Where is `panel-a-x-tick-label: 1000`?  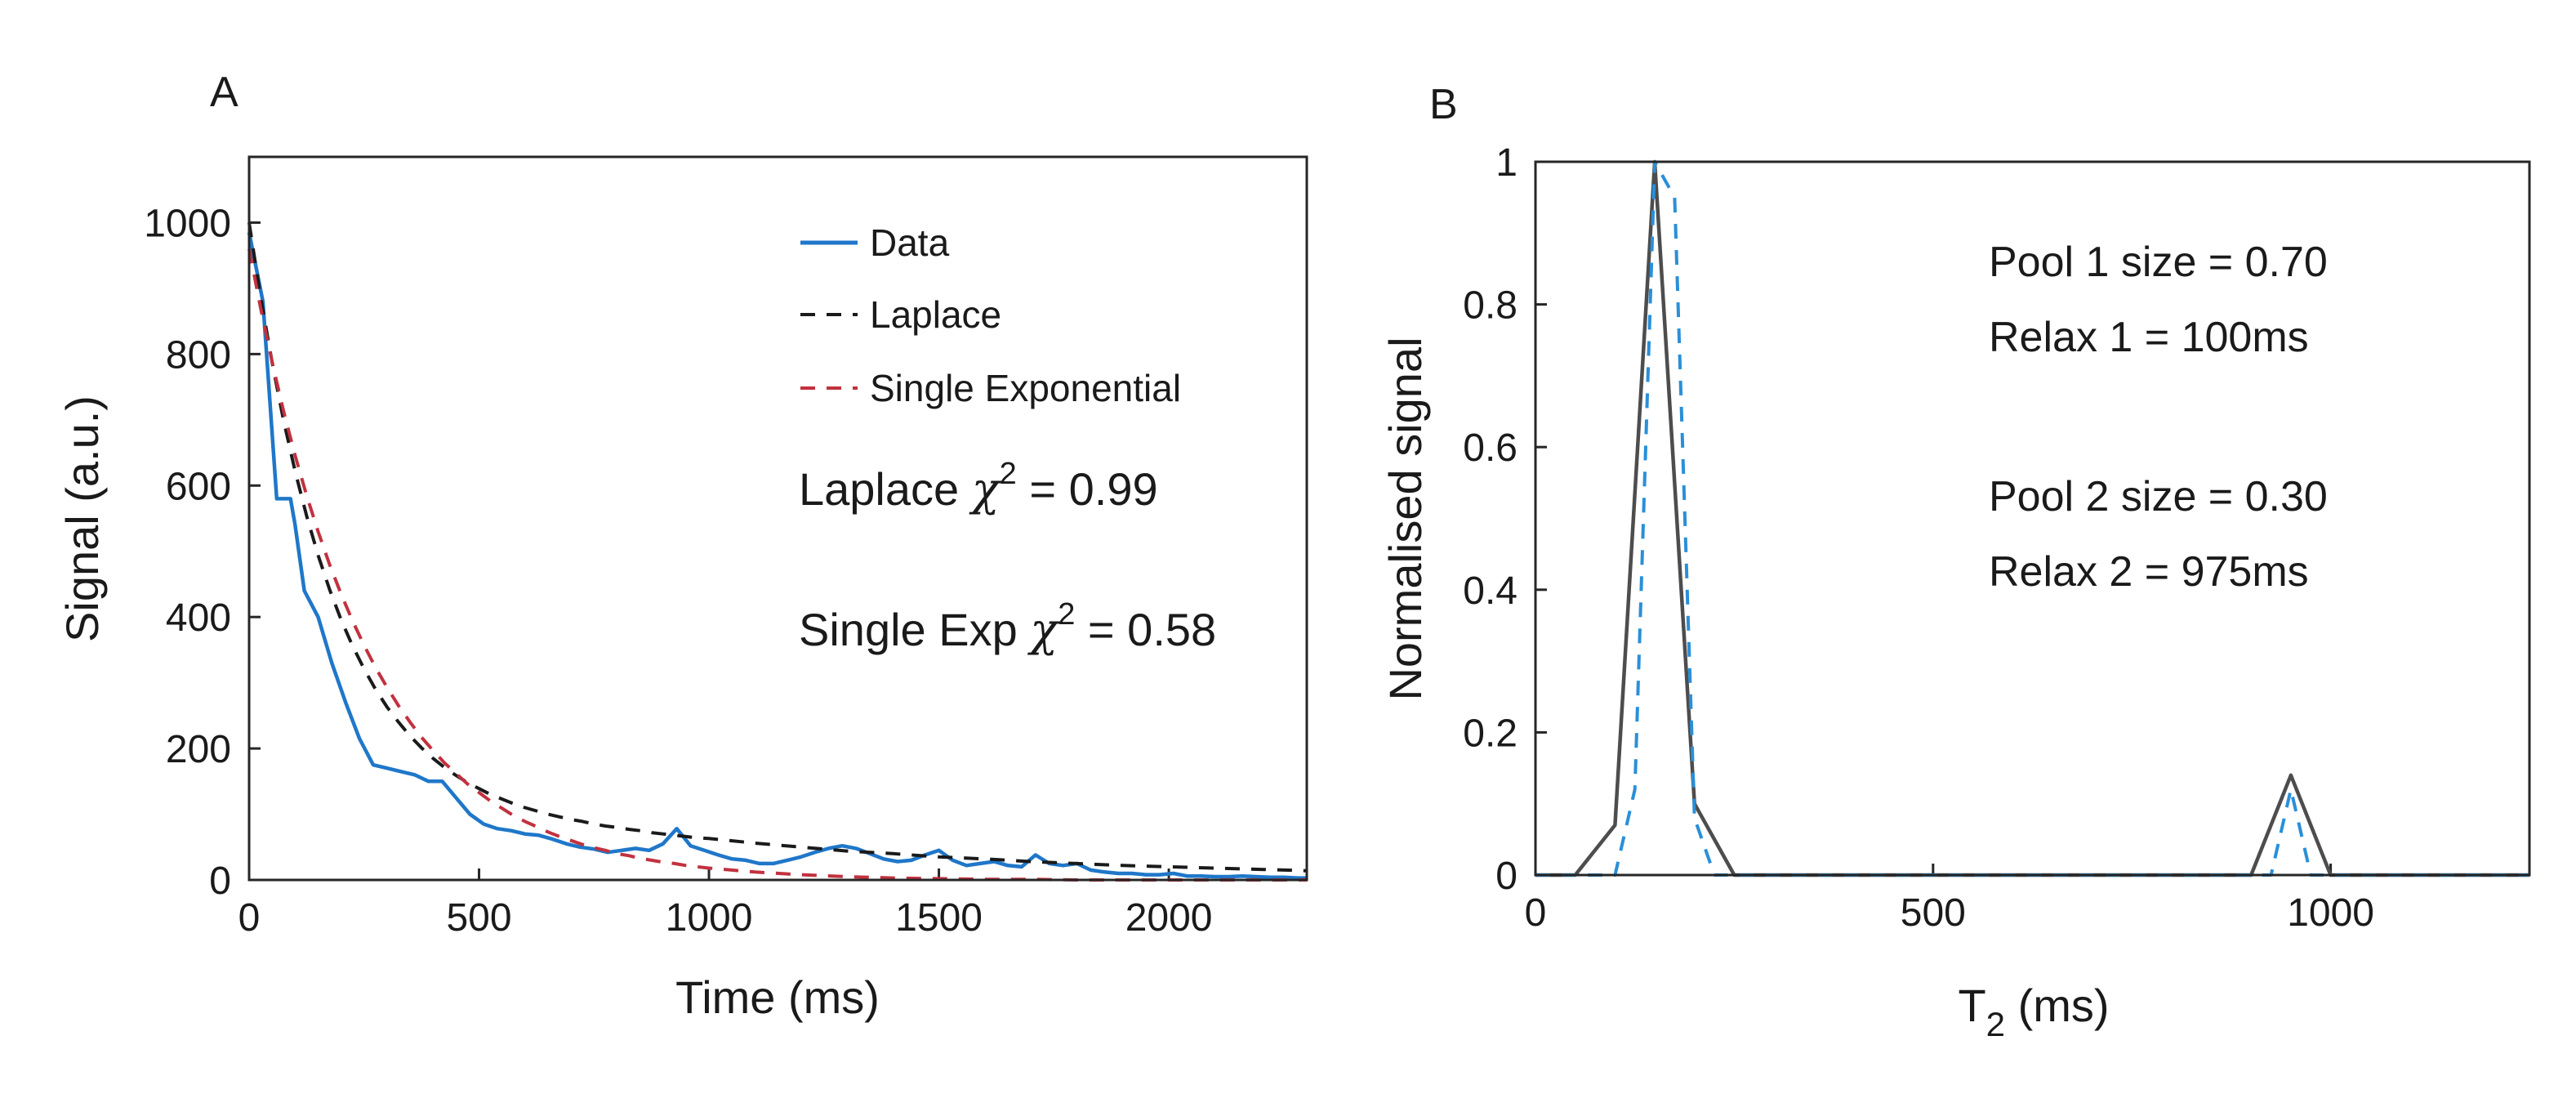 panel-a-x-tick-label: 1000 is located at coordinates (709, 918).